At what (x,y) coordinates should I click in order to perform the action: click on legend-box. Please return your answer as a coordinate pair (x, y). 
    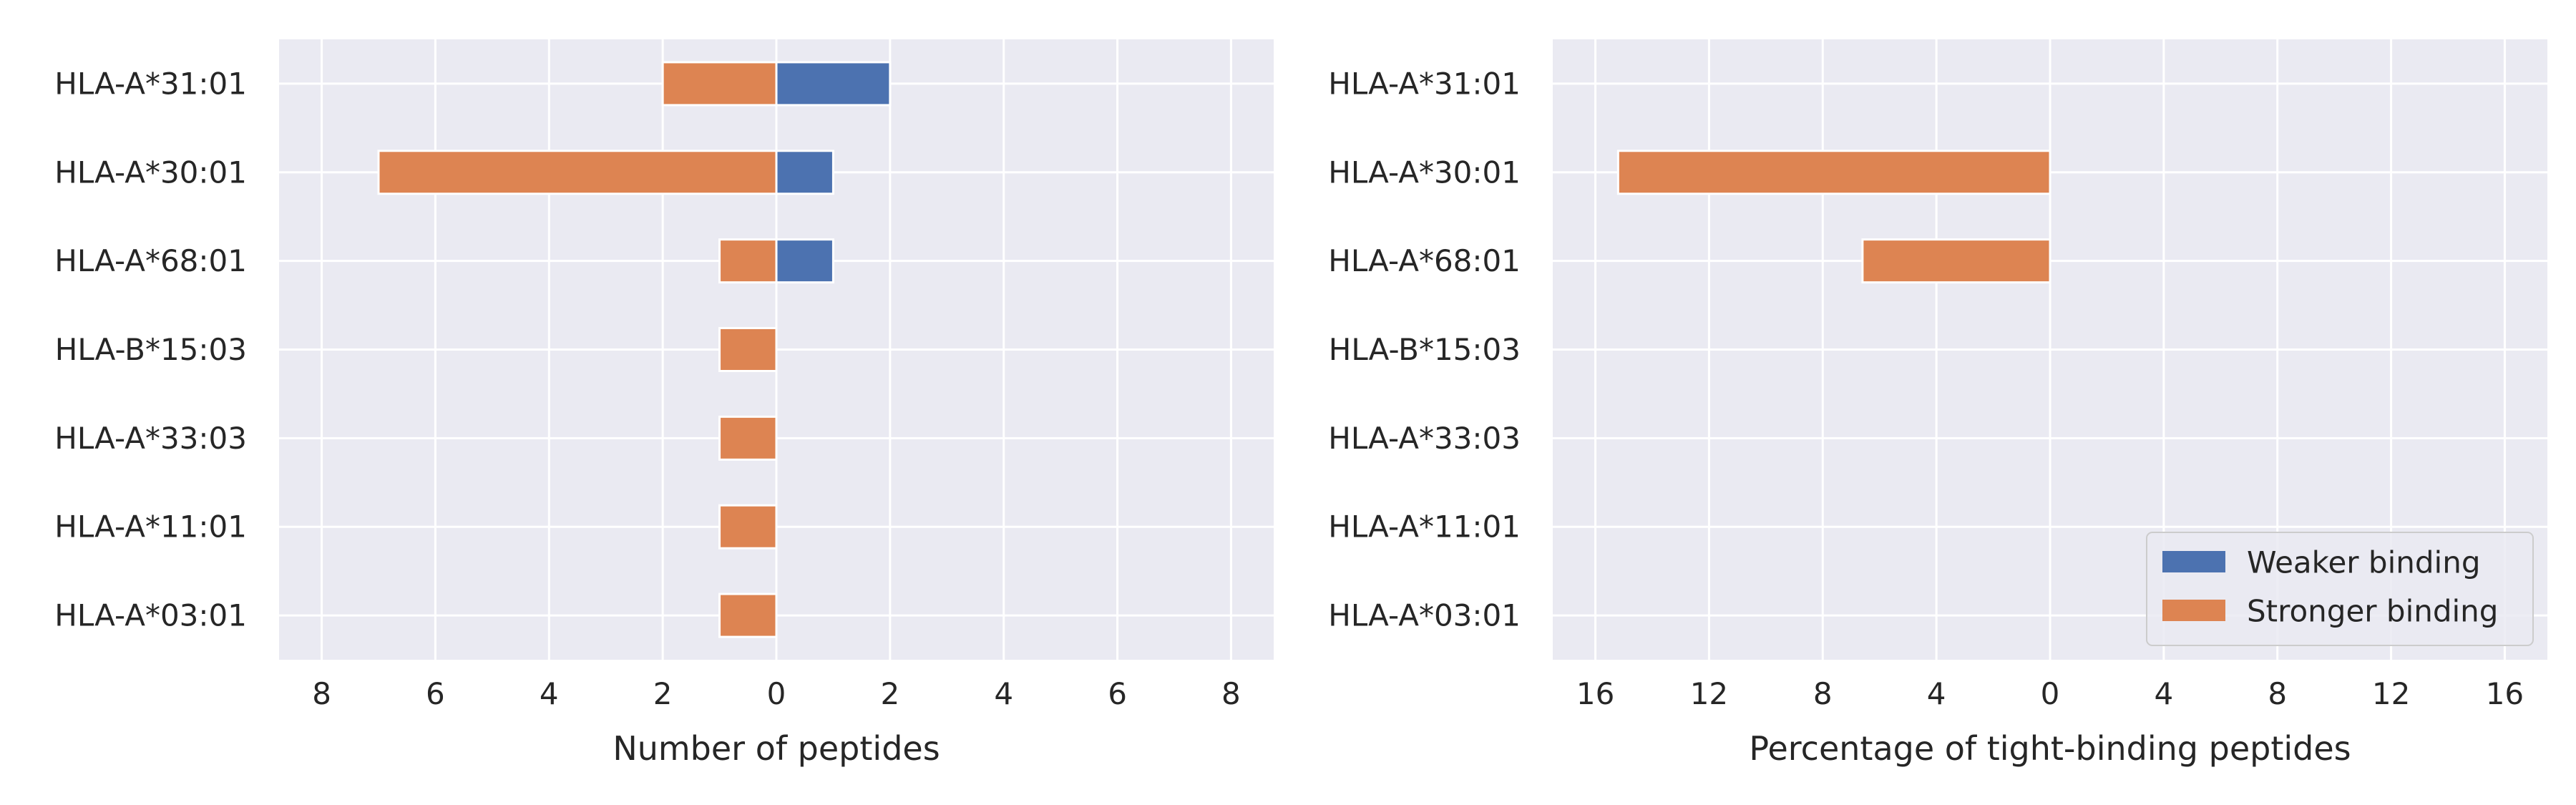
    Looking at the image, I should click on (2340, 589).